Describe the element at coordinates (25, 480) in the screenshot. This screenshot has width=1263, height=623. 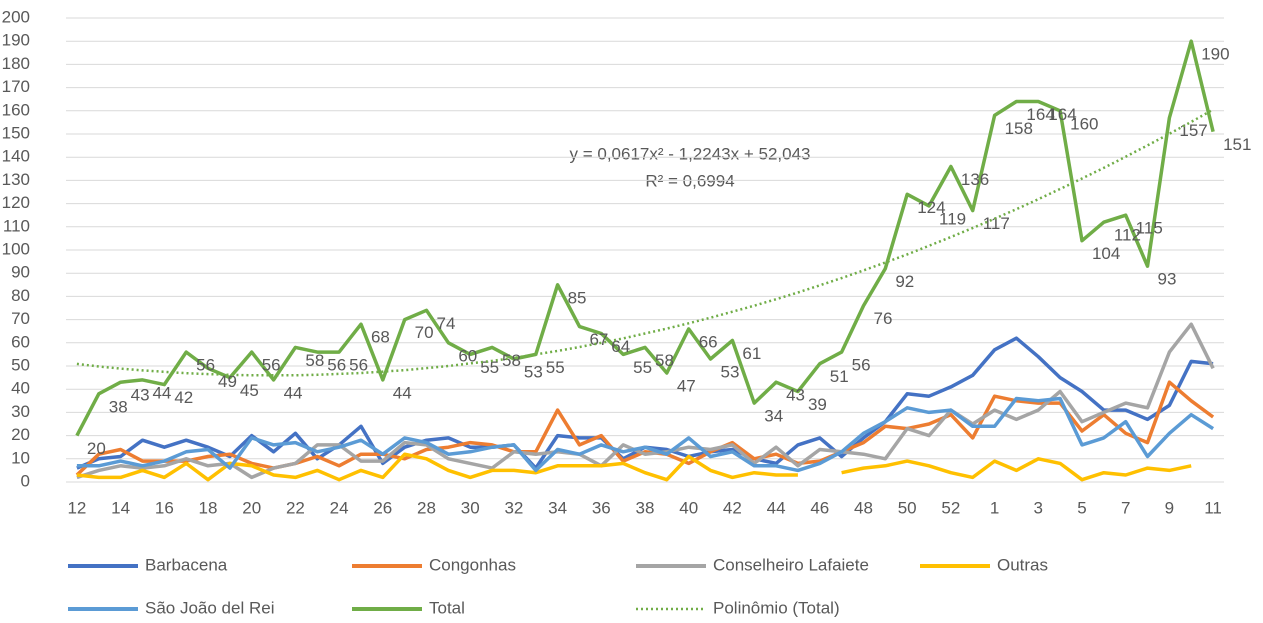
I see `y-tick-label: 0` at that location.